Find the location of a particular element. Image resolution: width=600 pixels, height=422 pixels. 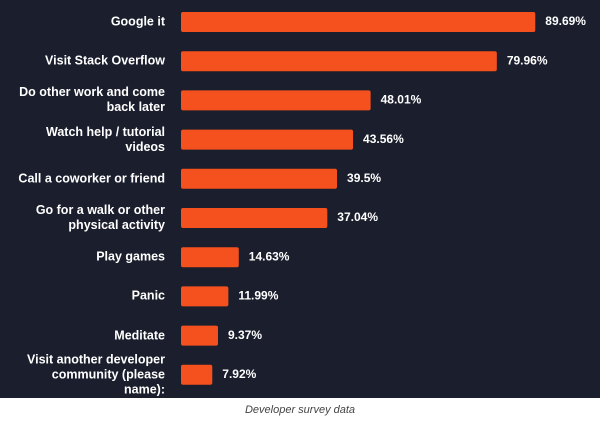

value-label: 11.99% is located at coordinates (258, 296).